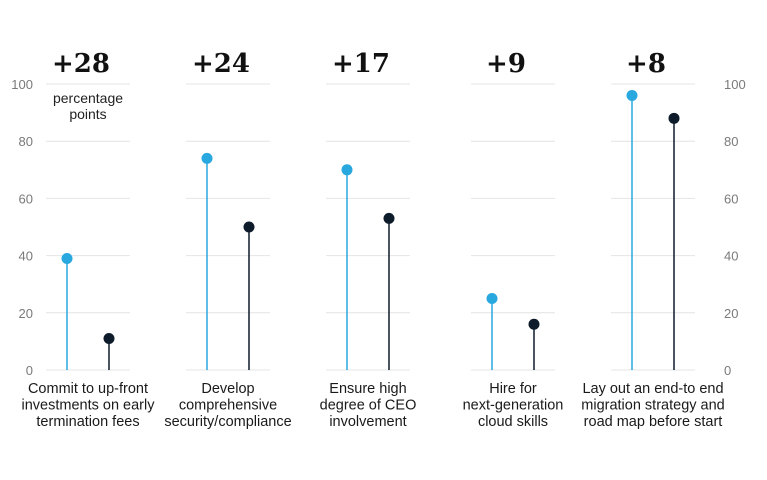 The width and height of the screenshot is (767, 480). I want to click on y-tick-label-left: 60, so click(26, 198).